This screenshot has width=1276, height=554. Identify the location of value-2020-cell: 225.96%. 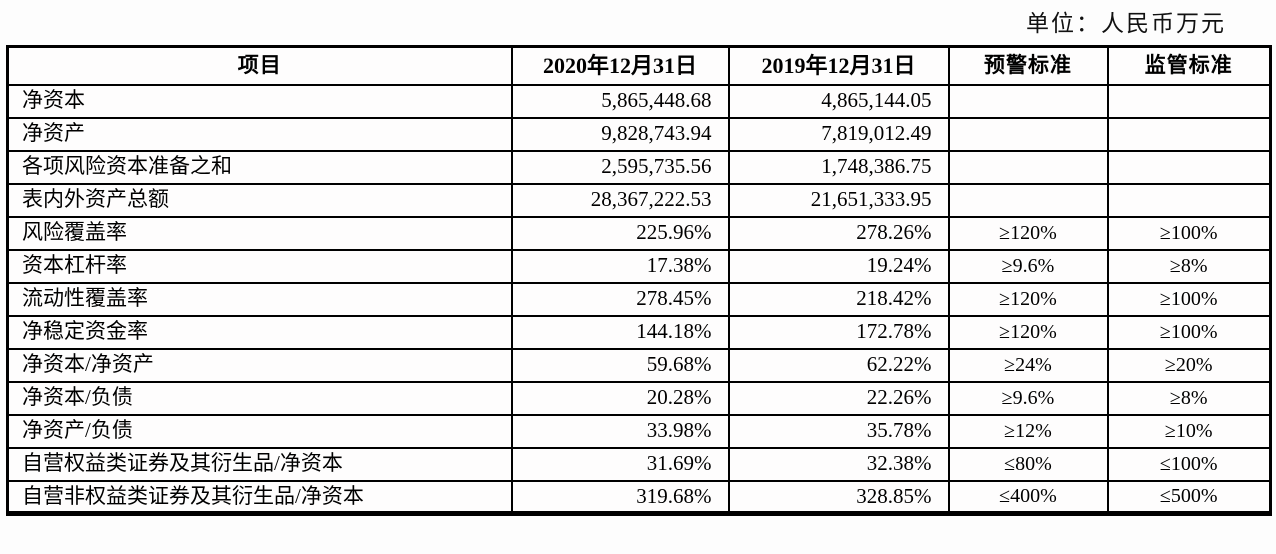
(620, 233).